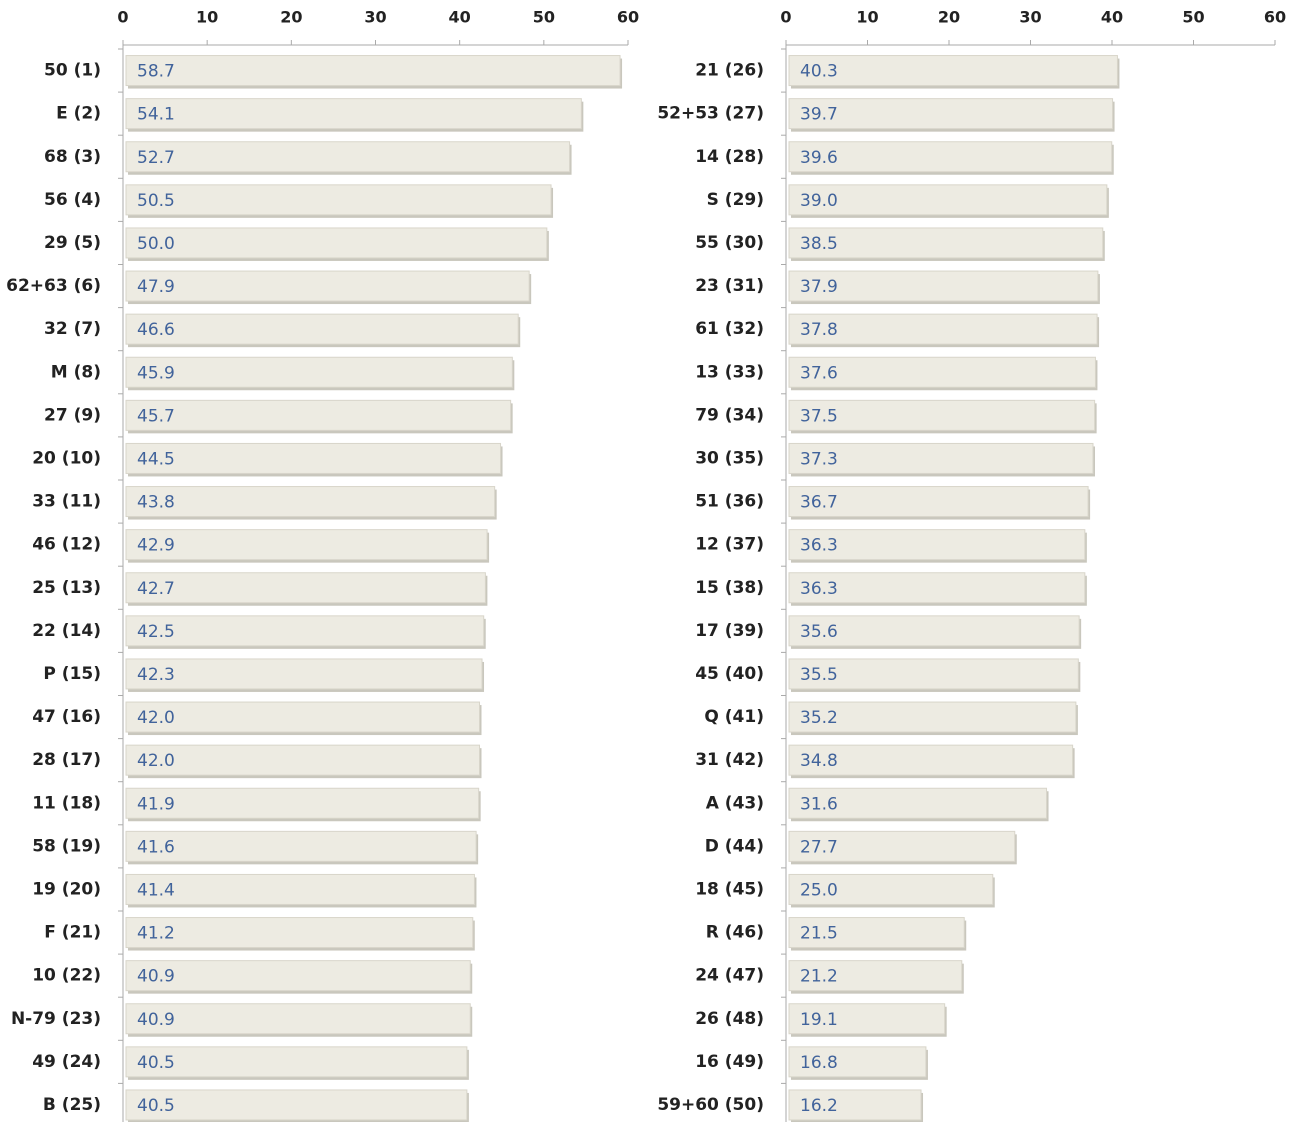 This screenshot has width=1293, height=1126. Describe the element at coordinates (66, 545) in the screenshot. I see `category-label: 46 (12)` at that location.